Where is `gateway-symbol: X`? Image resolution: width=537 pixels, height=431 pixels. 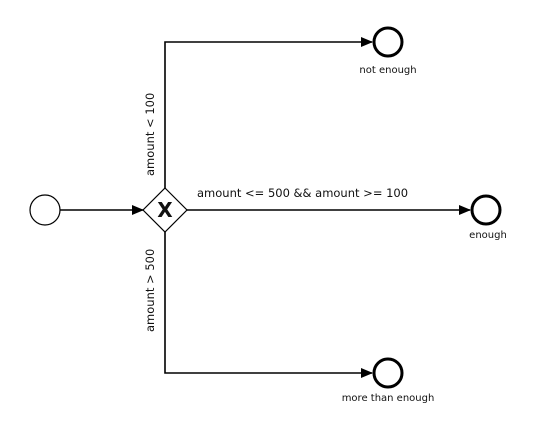 gateway-symbol: X is located at coordinates (165, 210).